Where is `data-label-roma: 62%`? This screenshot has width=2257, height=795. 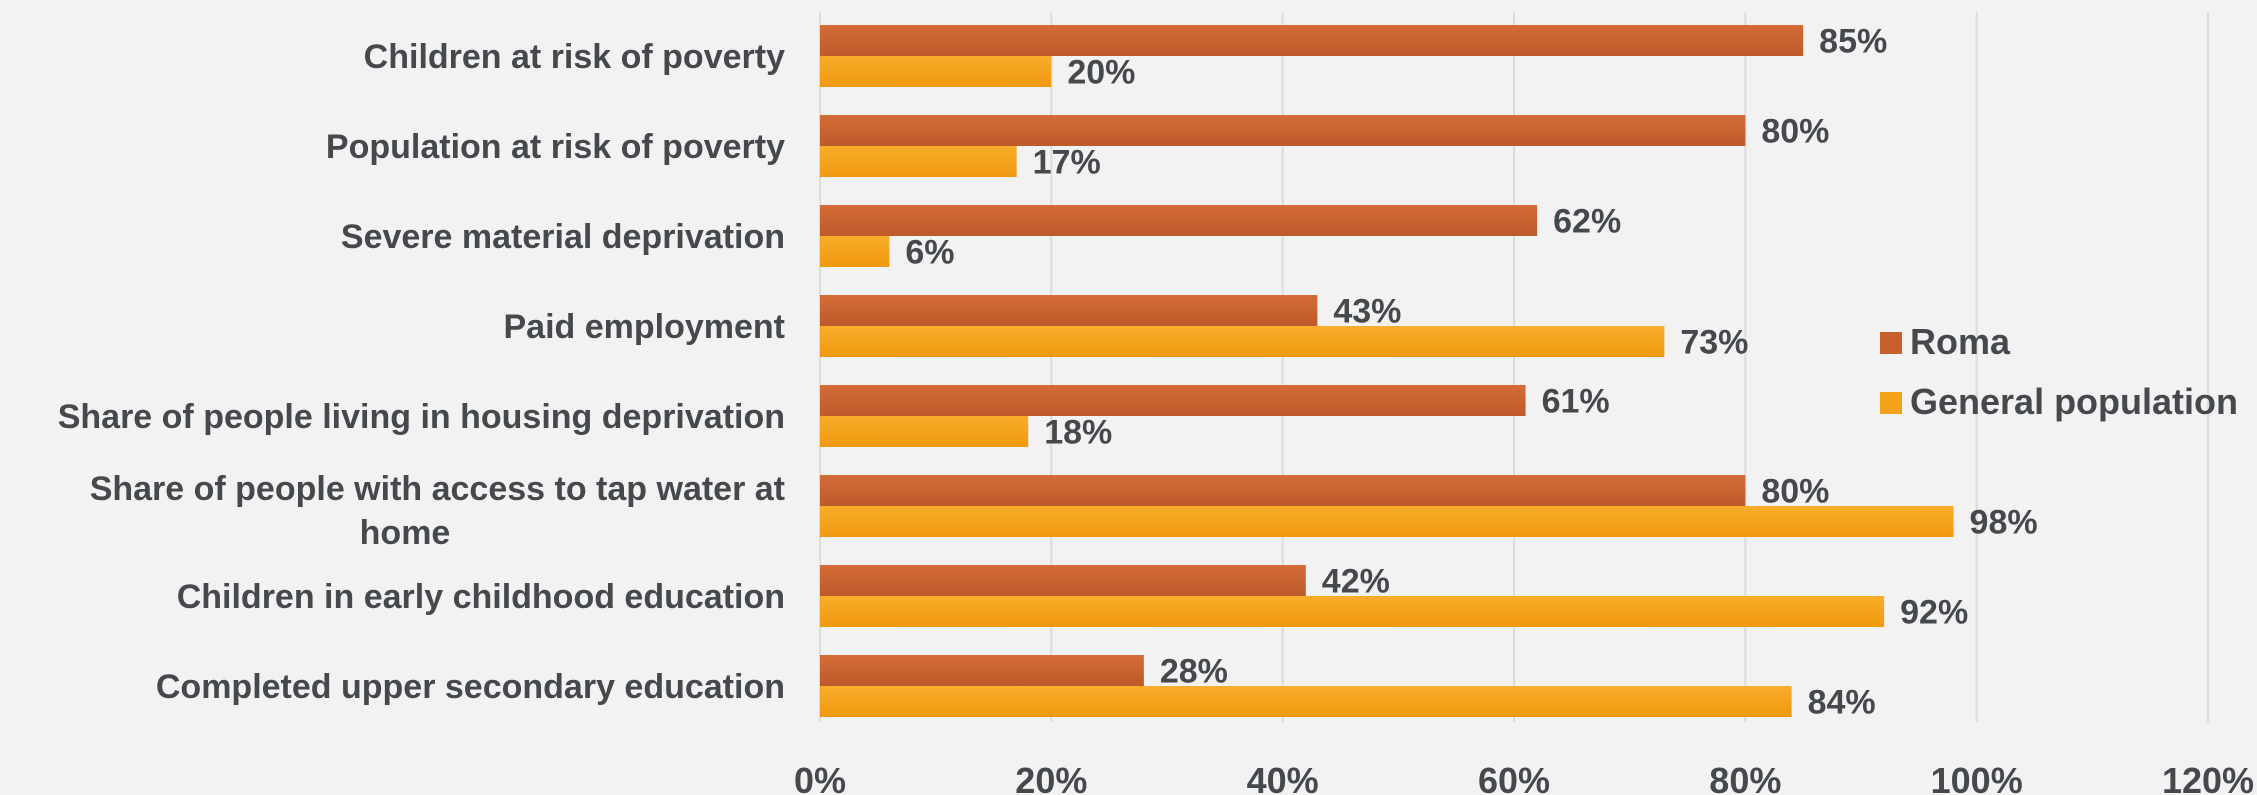
data-label-roma: 62% is located at coordinates (1587, 222).